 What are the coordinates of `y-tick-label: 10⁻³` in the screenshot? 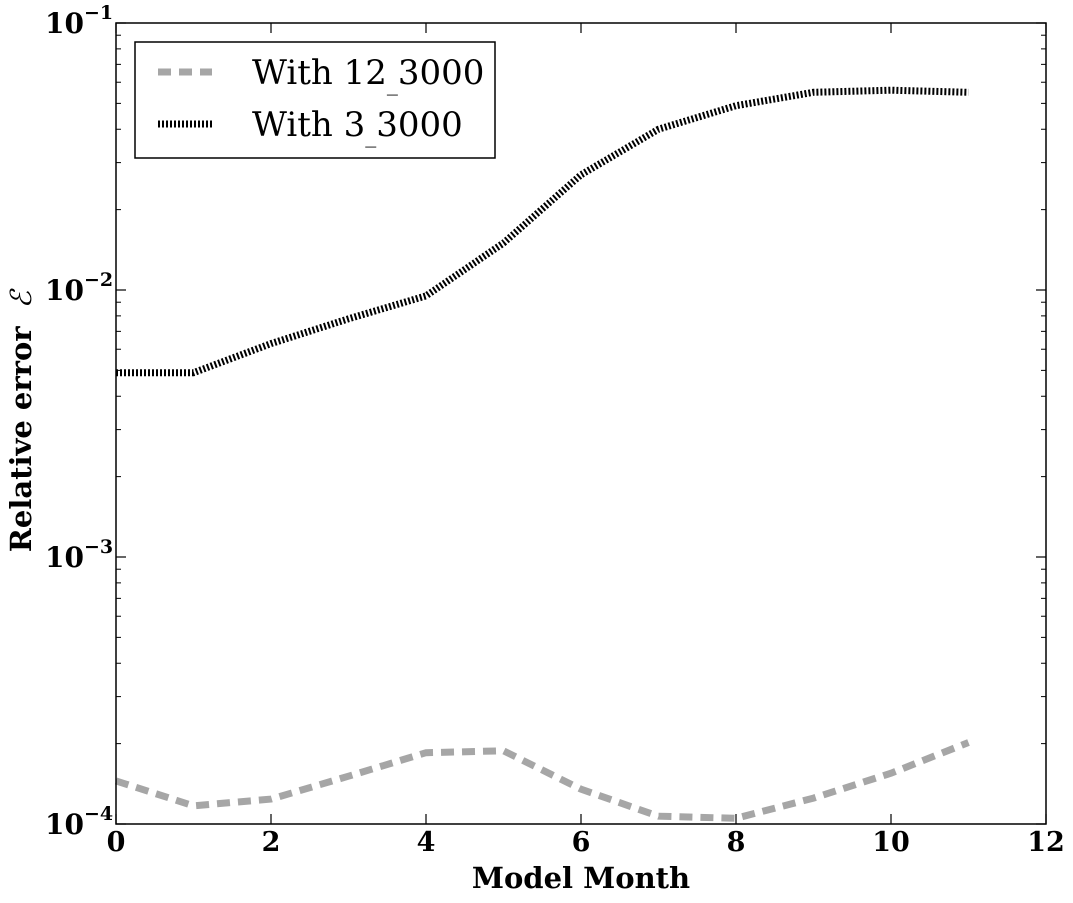 It's located at (79, 555).